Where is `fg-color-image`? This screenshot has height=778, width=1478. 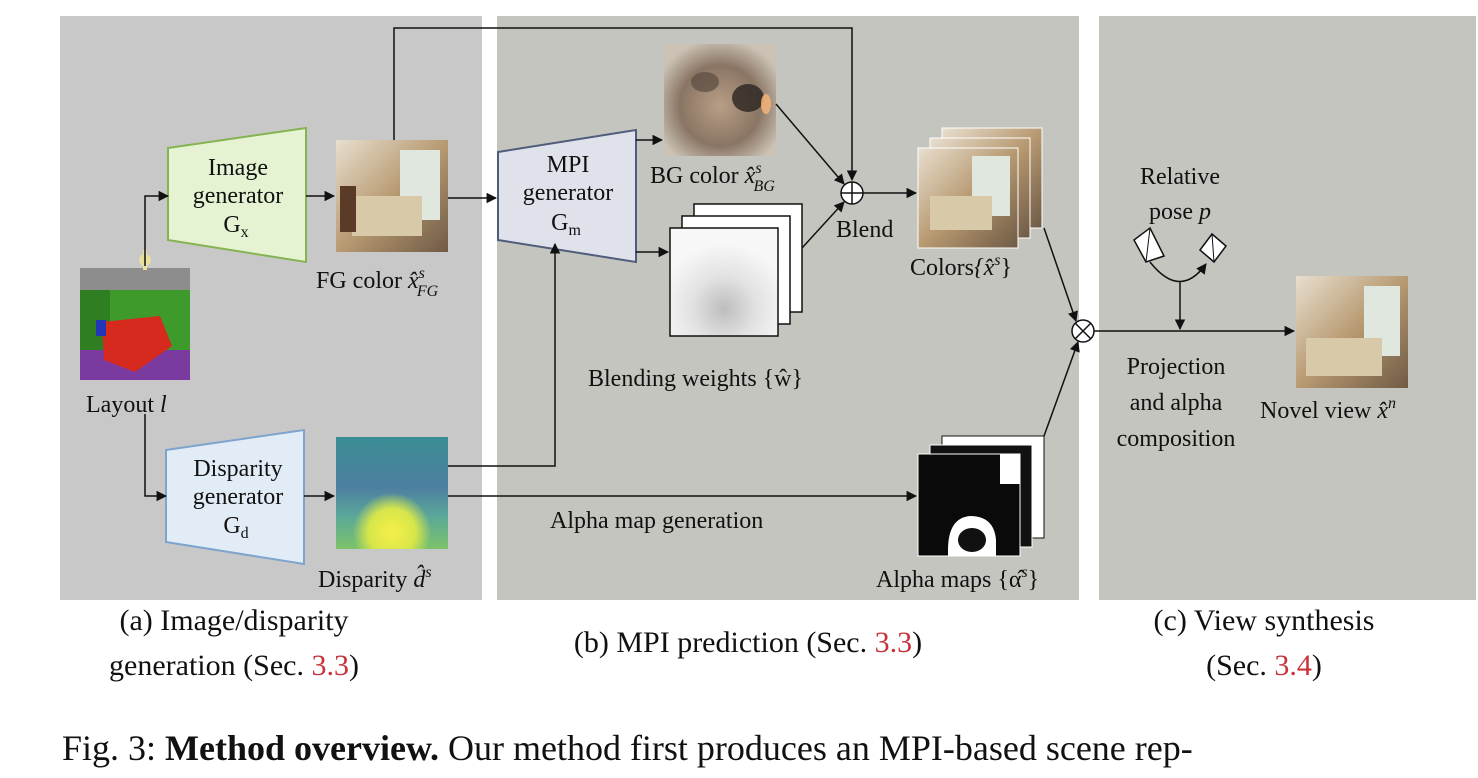
fg-color-image is located at coordinates (392, 196).